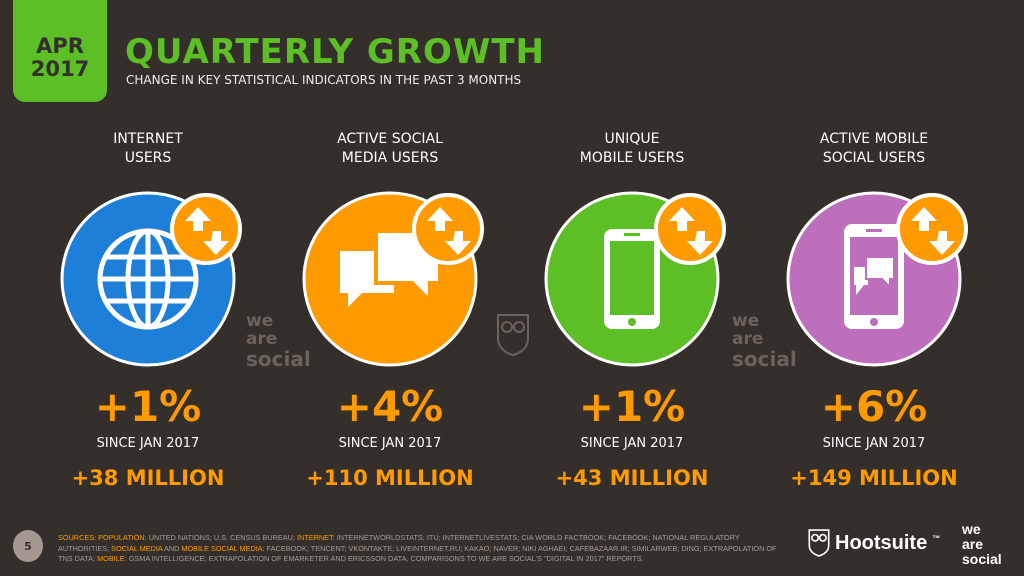 This screenshot has height=576, width=1024. Describe the element at coordinates (874, 276) in the screenshot. I see `mobile-chat-icon` at that location.